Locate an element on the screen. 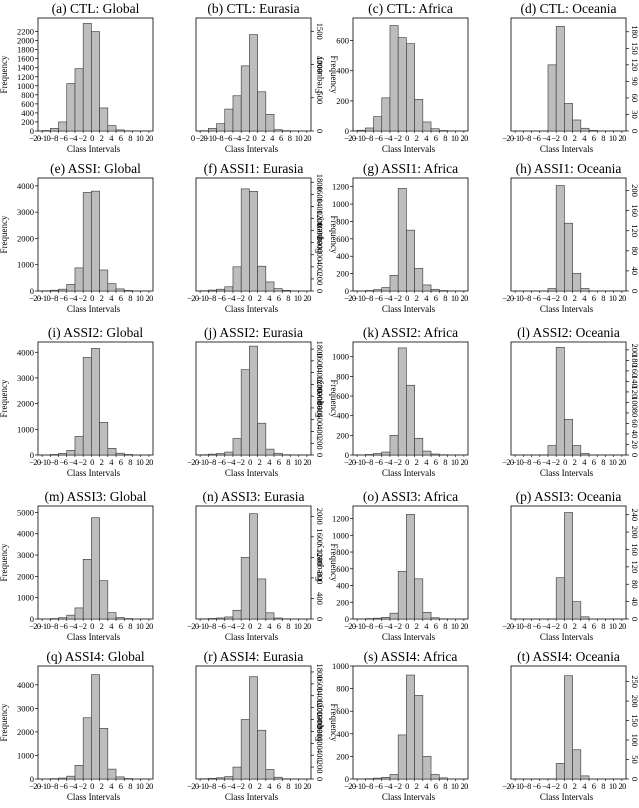 The width and height of the screenshot is (639, 808). x-axis-label: Class Intervals is located at coordinates (409, 797).